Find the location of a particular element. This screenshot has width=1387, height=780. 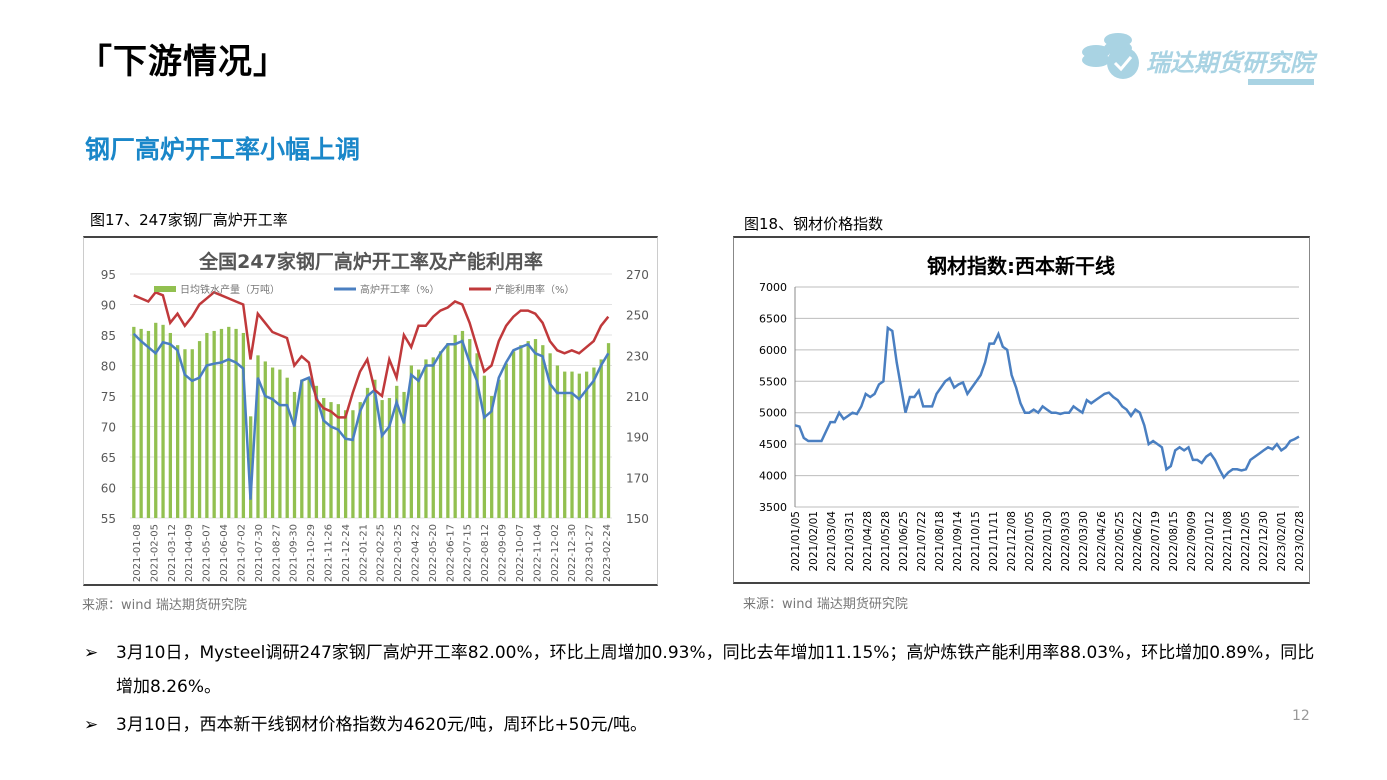

x-tick-label: 2022/08/15 is located at coordinates (1174, 541).